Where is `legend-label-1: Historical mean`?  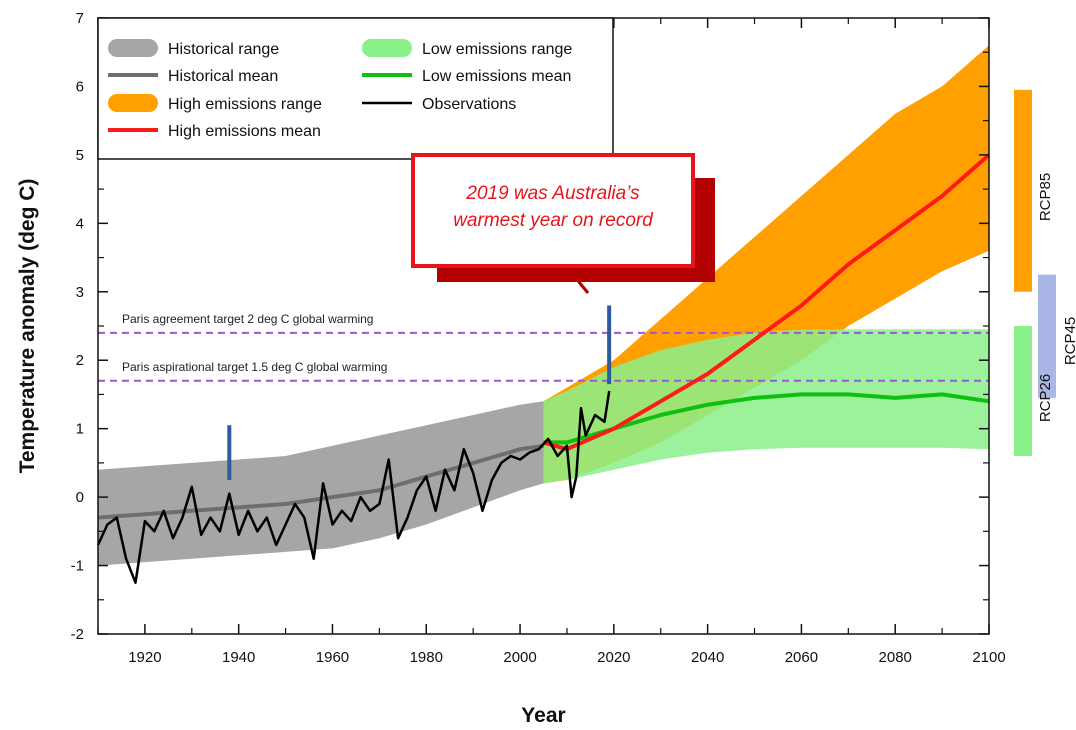
legend-label-1: Historical mean is located at coordinates (223, 76).